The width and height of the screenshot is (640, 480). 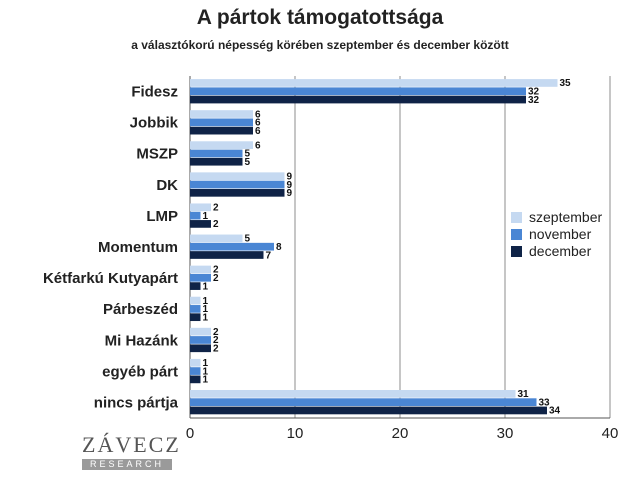 I want to click on data-label: 35, so click(x=566, y=83).